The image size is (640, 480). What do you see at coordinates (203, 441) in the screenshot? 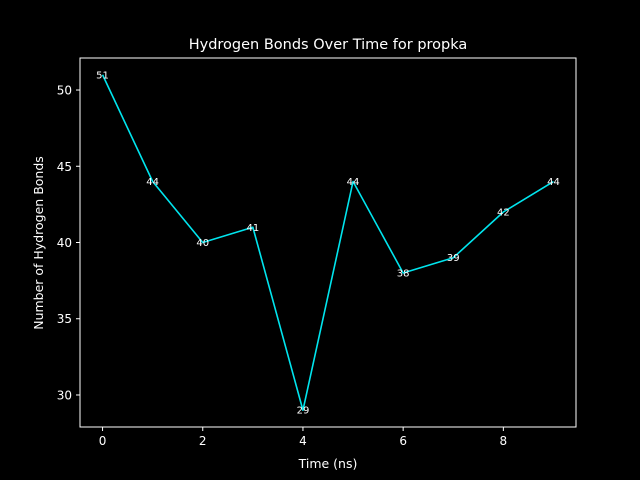
I see `x-tick-label: 2` at bounding box center [203, 441].